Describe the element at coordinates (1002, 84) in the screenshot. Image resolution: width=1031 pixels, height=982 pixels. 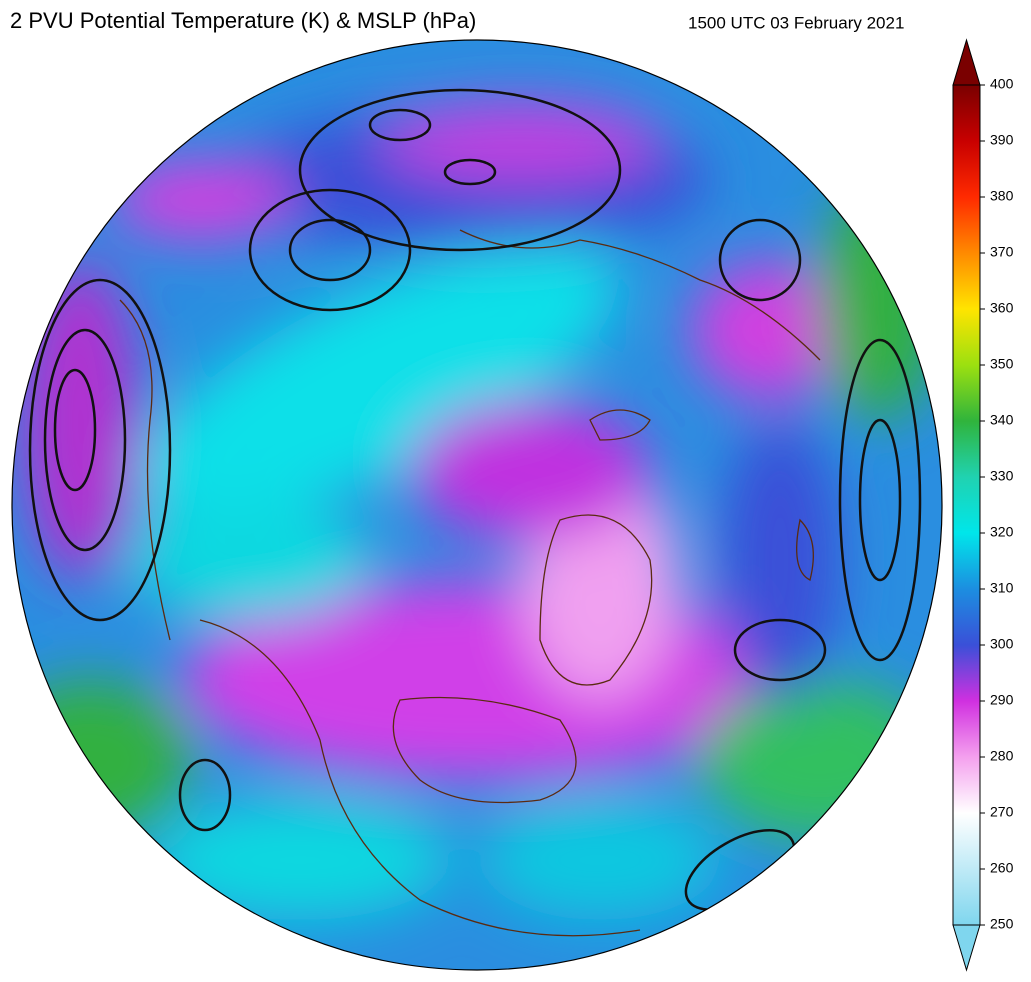
I see `colorbar-tick-label: 400` at that location.